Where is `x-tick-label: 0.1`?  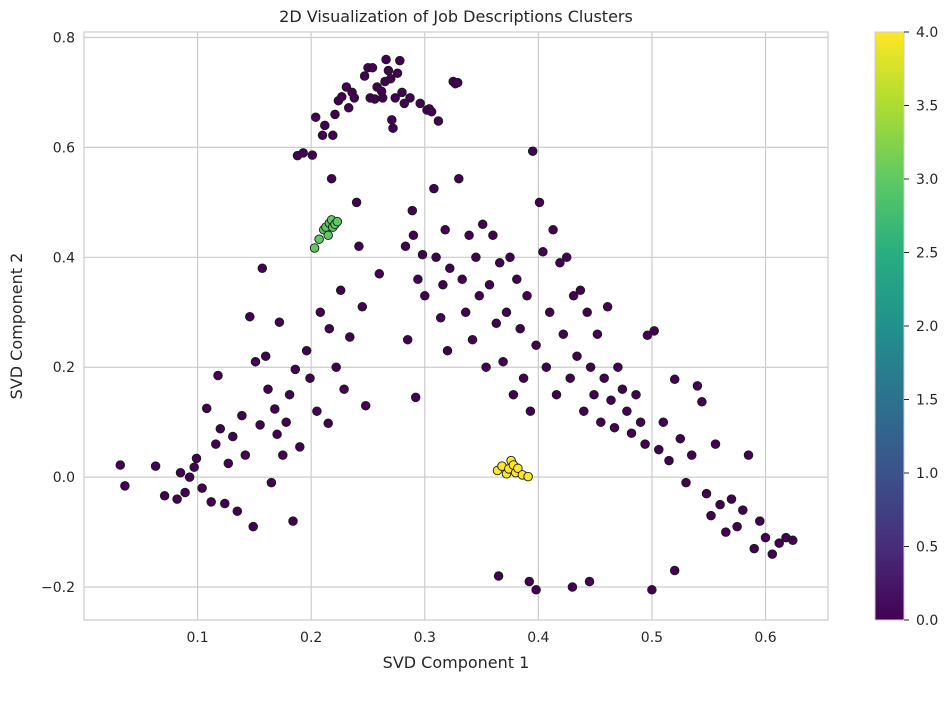 x-tick-label: 0.1 is located at coordinates (197, 638).